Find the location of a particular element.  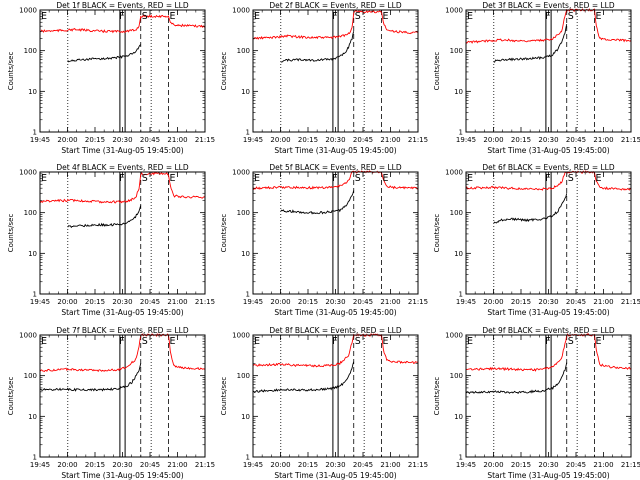

panel-title: Det 9f BLACK = Events, RED = LLD is located at coordinates (548, 330).